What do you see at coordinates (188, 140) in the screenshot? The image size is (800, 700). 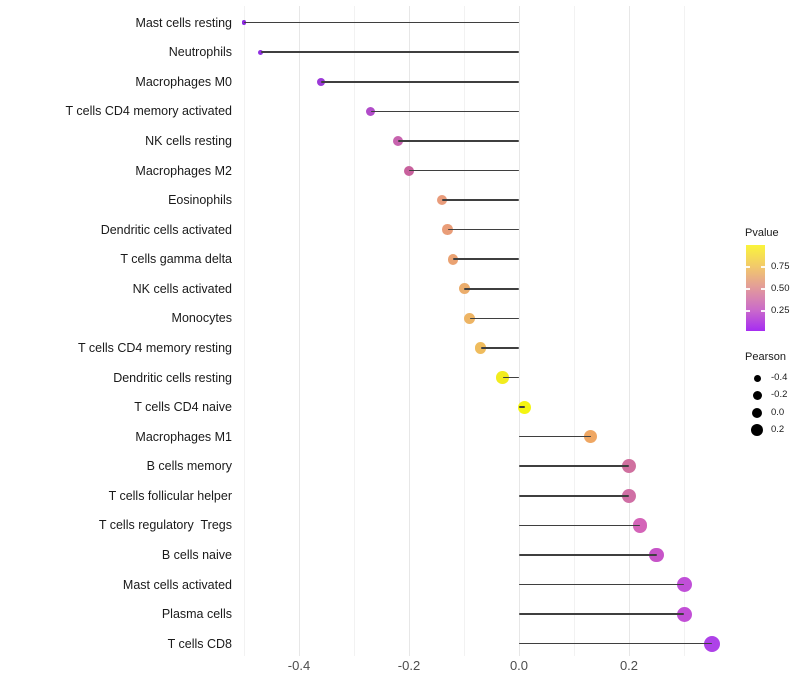 I see `category-label: NK cells resting` at bounding box center [188, 140].